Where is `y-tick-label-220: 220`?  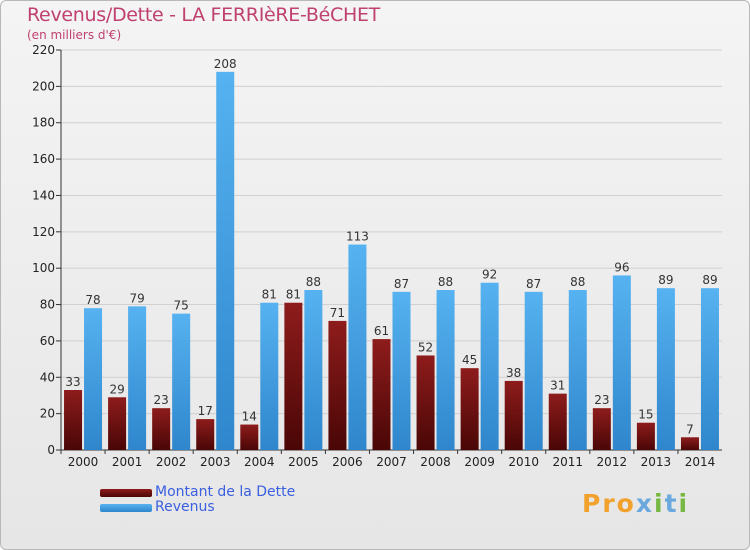 y-tick-label-220: 220 is located at coordinates (43, 50).